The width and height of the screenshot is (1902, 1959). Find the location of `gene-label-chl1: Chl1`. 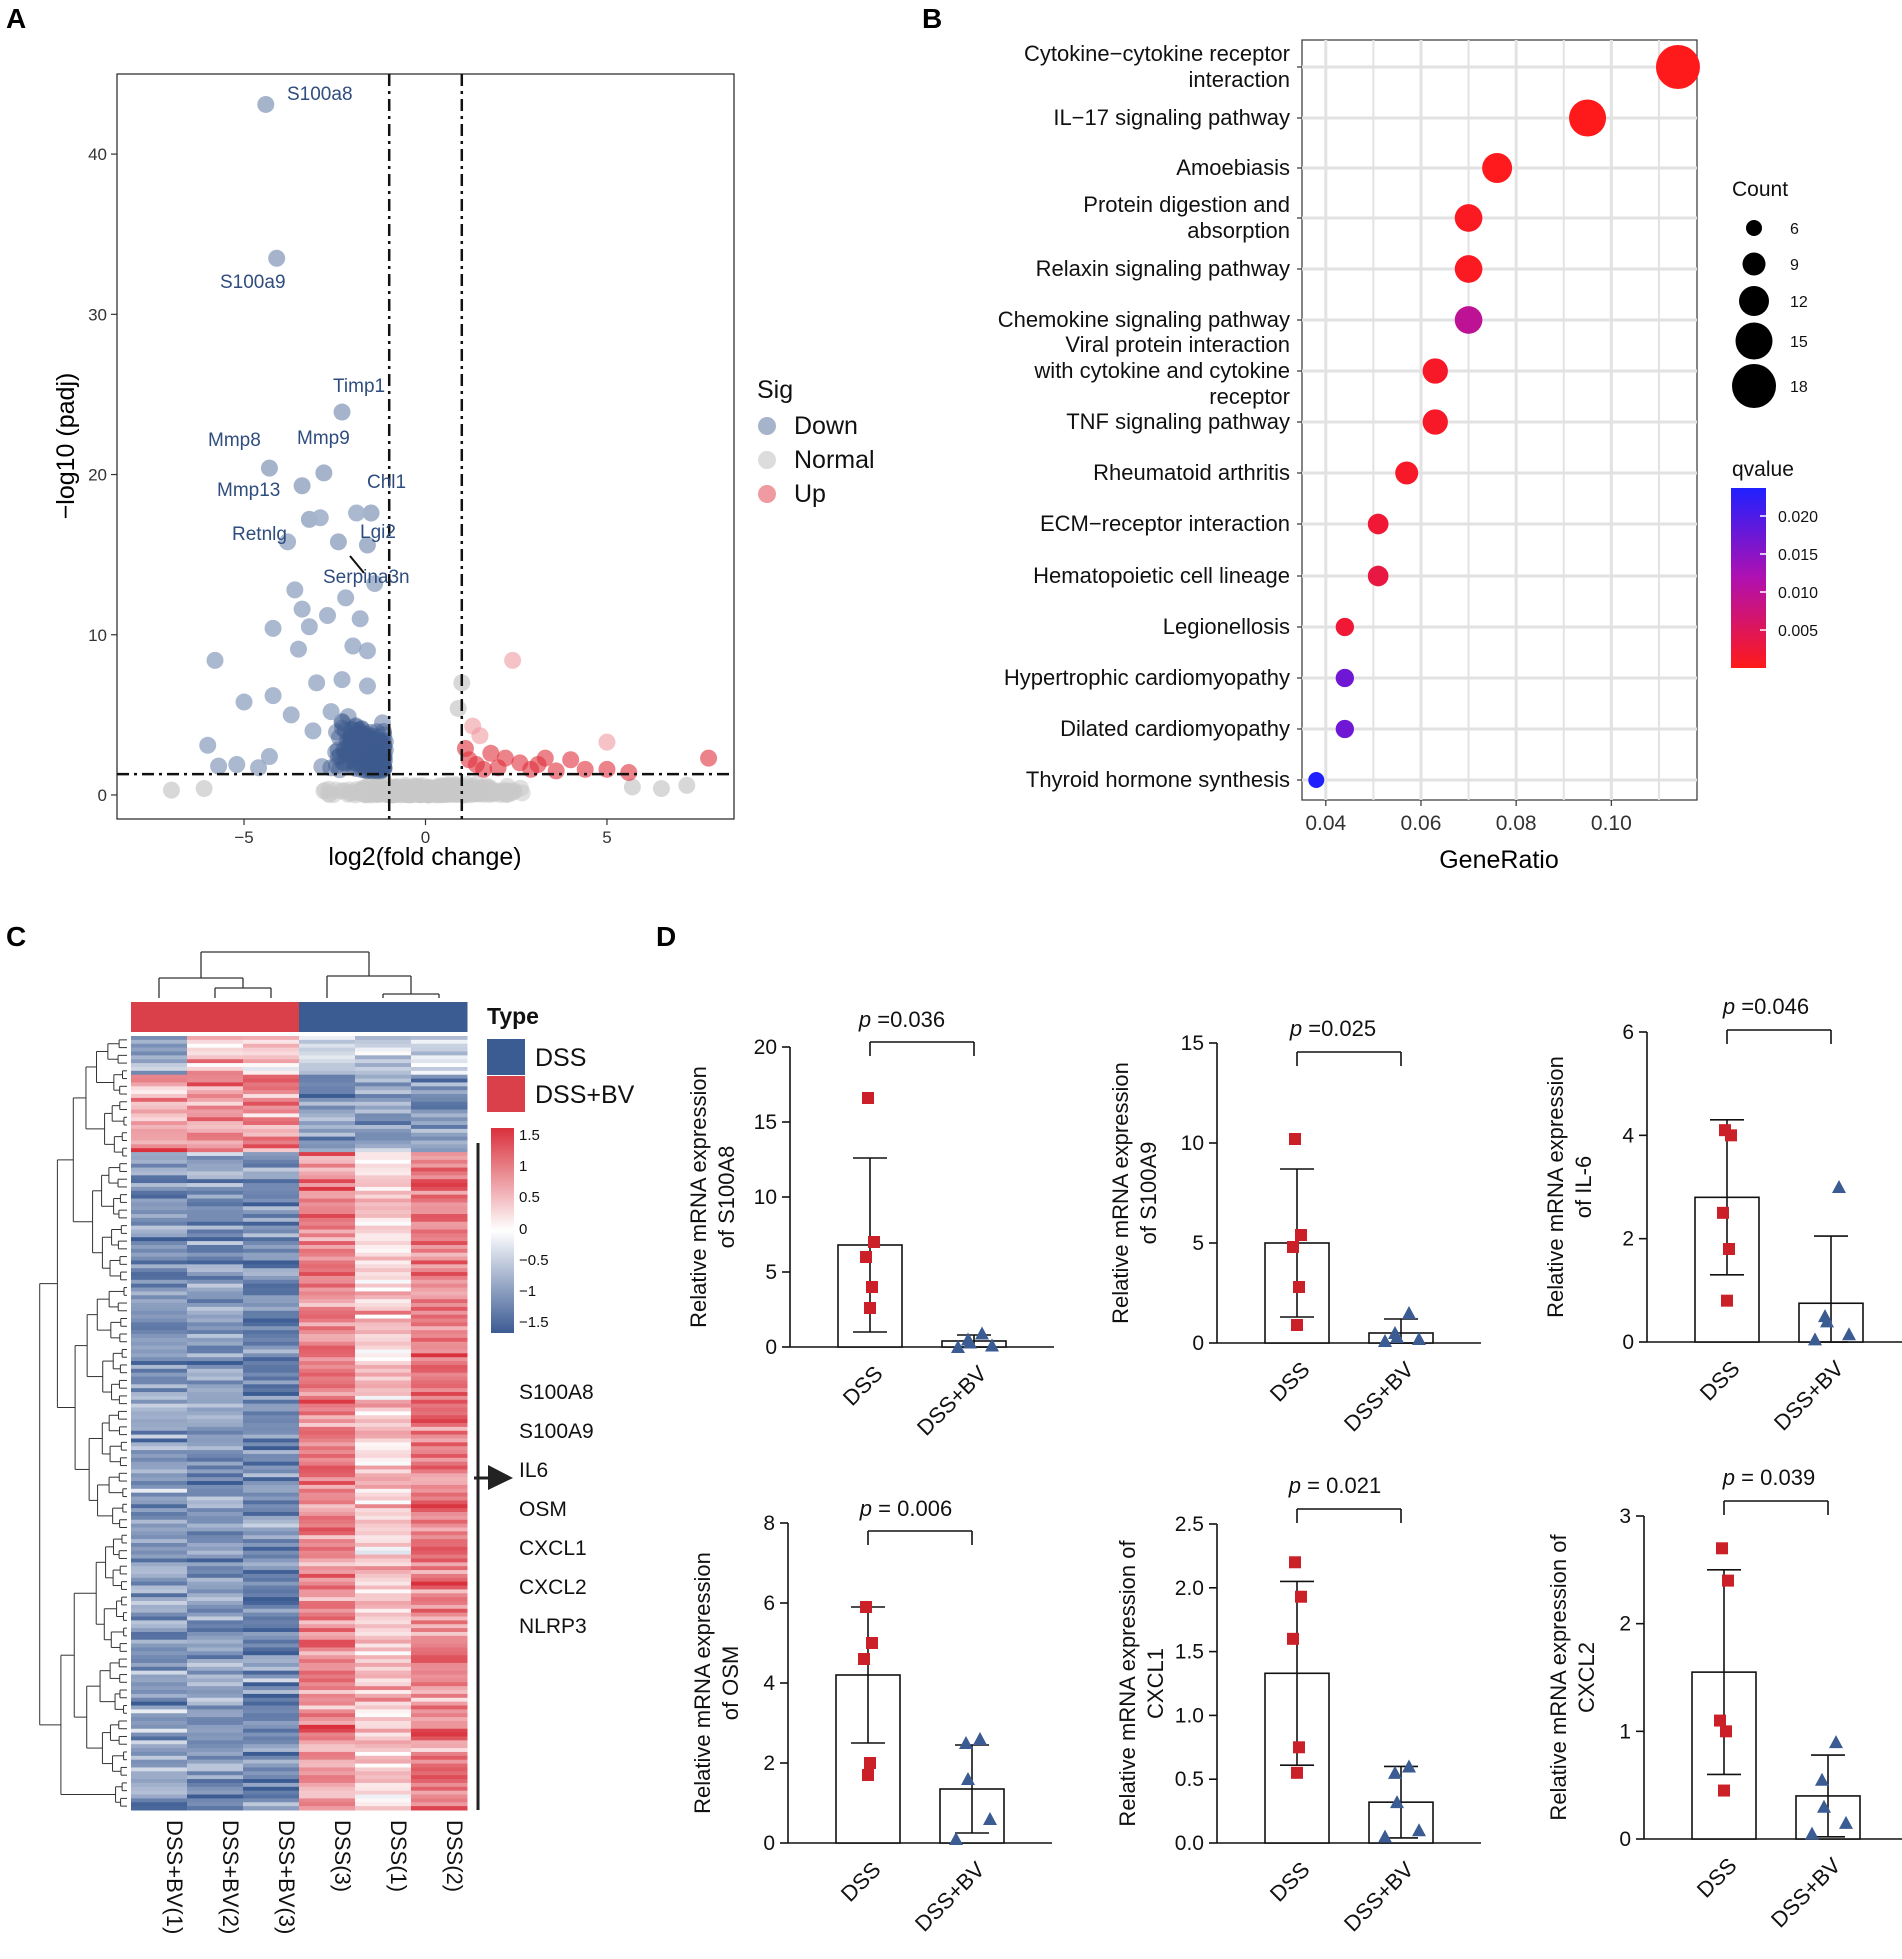

gene-label-chl1: Chl1 is located at coordinates (386, 482).